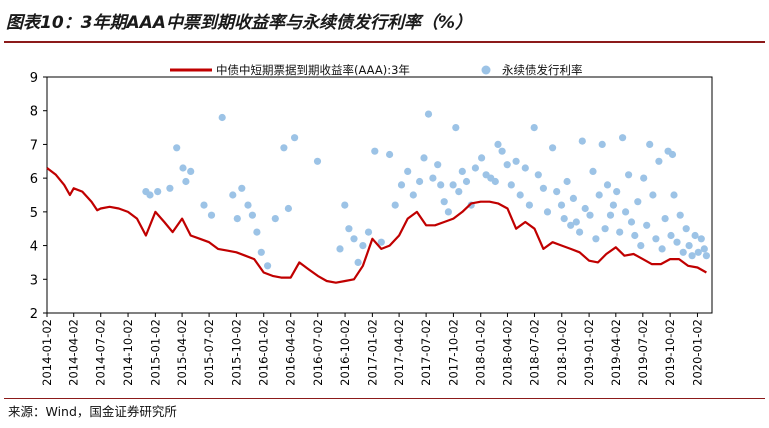  What do you see at coordinates (670, 352) in the screenshot?
I see `x-tick-label: 2019-10-02` at bounding box center [670, 352].